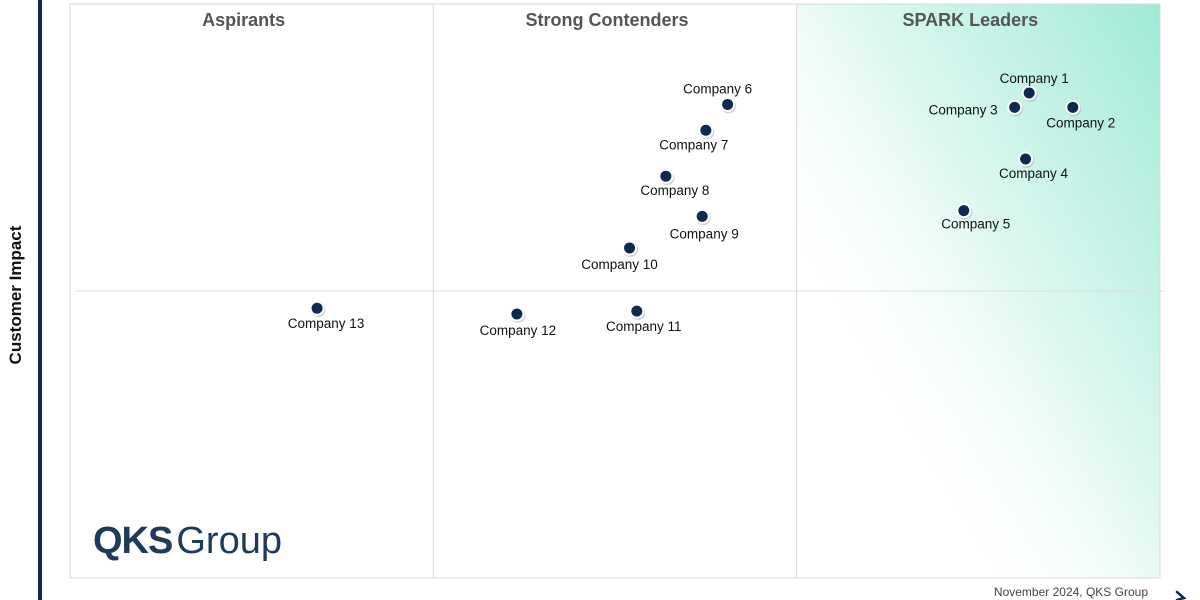  Describe the element at coordinates (15, 295) in the screenshot. I see `y-axis-label: Customer Impact` at that location.